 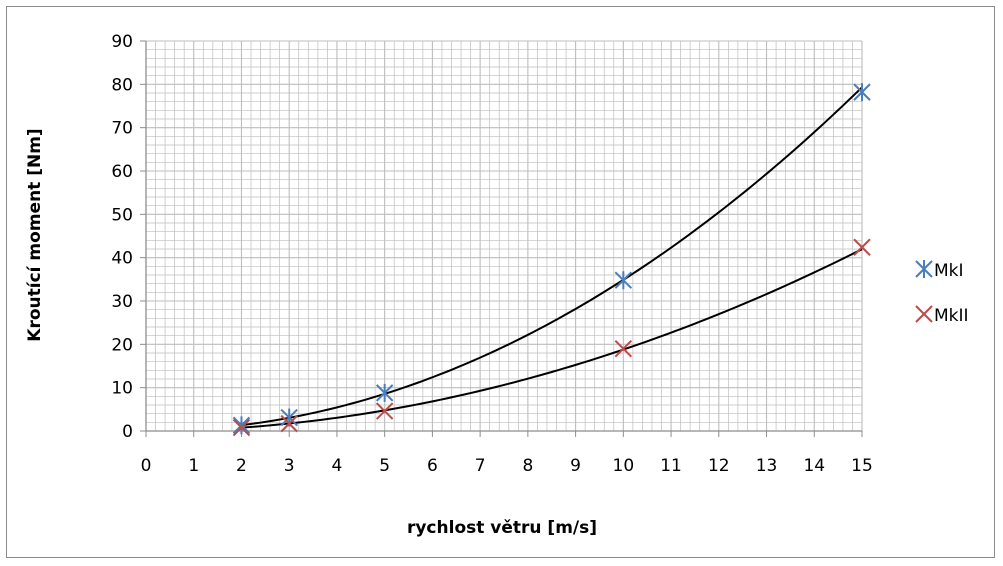 I want to click on x-tick-label: 14, so click(x=814, y=466).